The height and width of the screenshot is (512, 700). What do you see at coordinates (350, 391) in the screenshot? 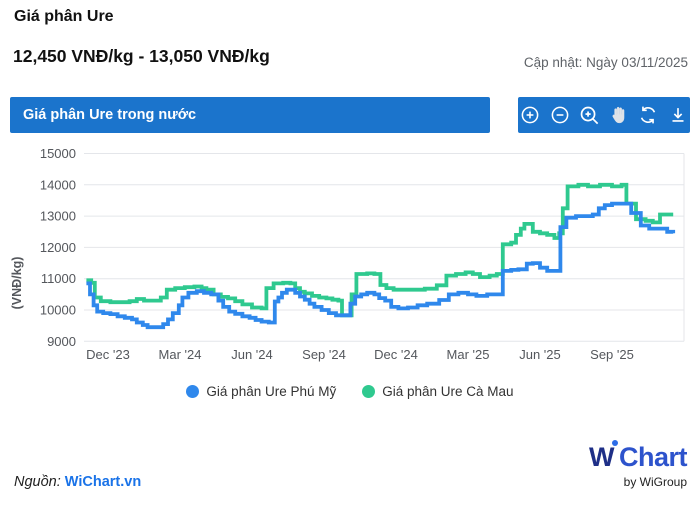
I see `chart-legend: Giá phân Ure Phú Mỹ Giá phân Ure Cà Mau` at bounding box center [350, 391].